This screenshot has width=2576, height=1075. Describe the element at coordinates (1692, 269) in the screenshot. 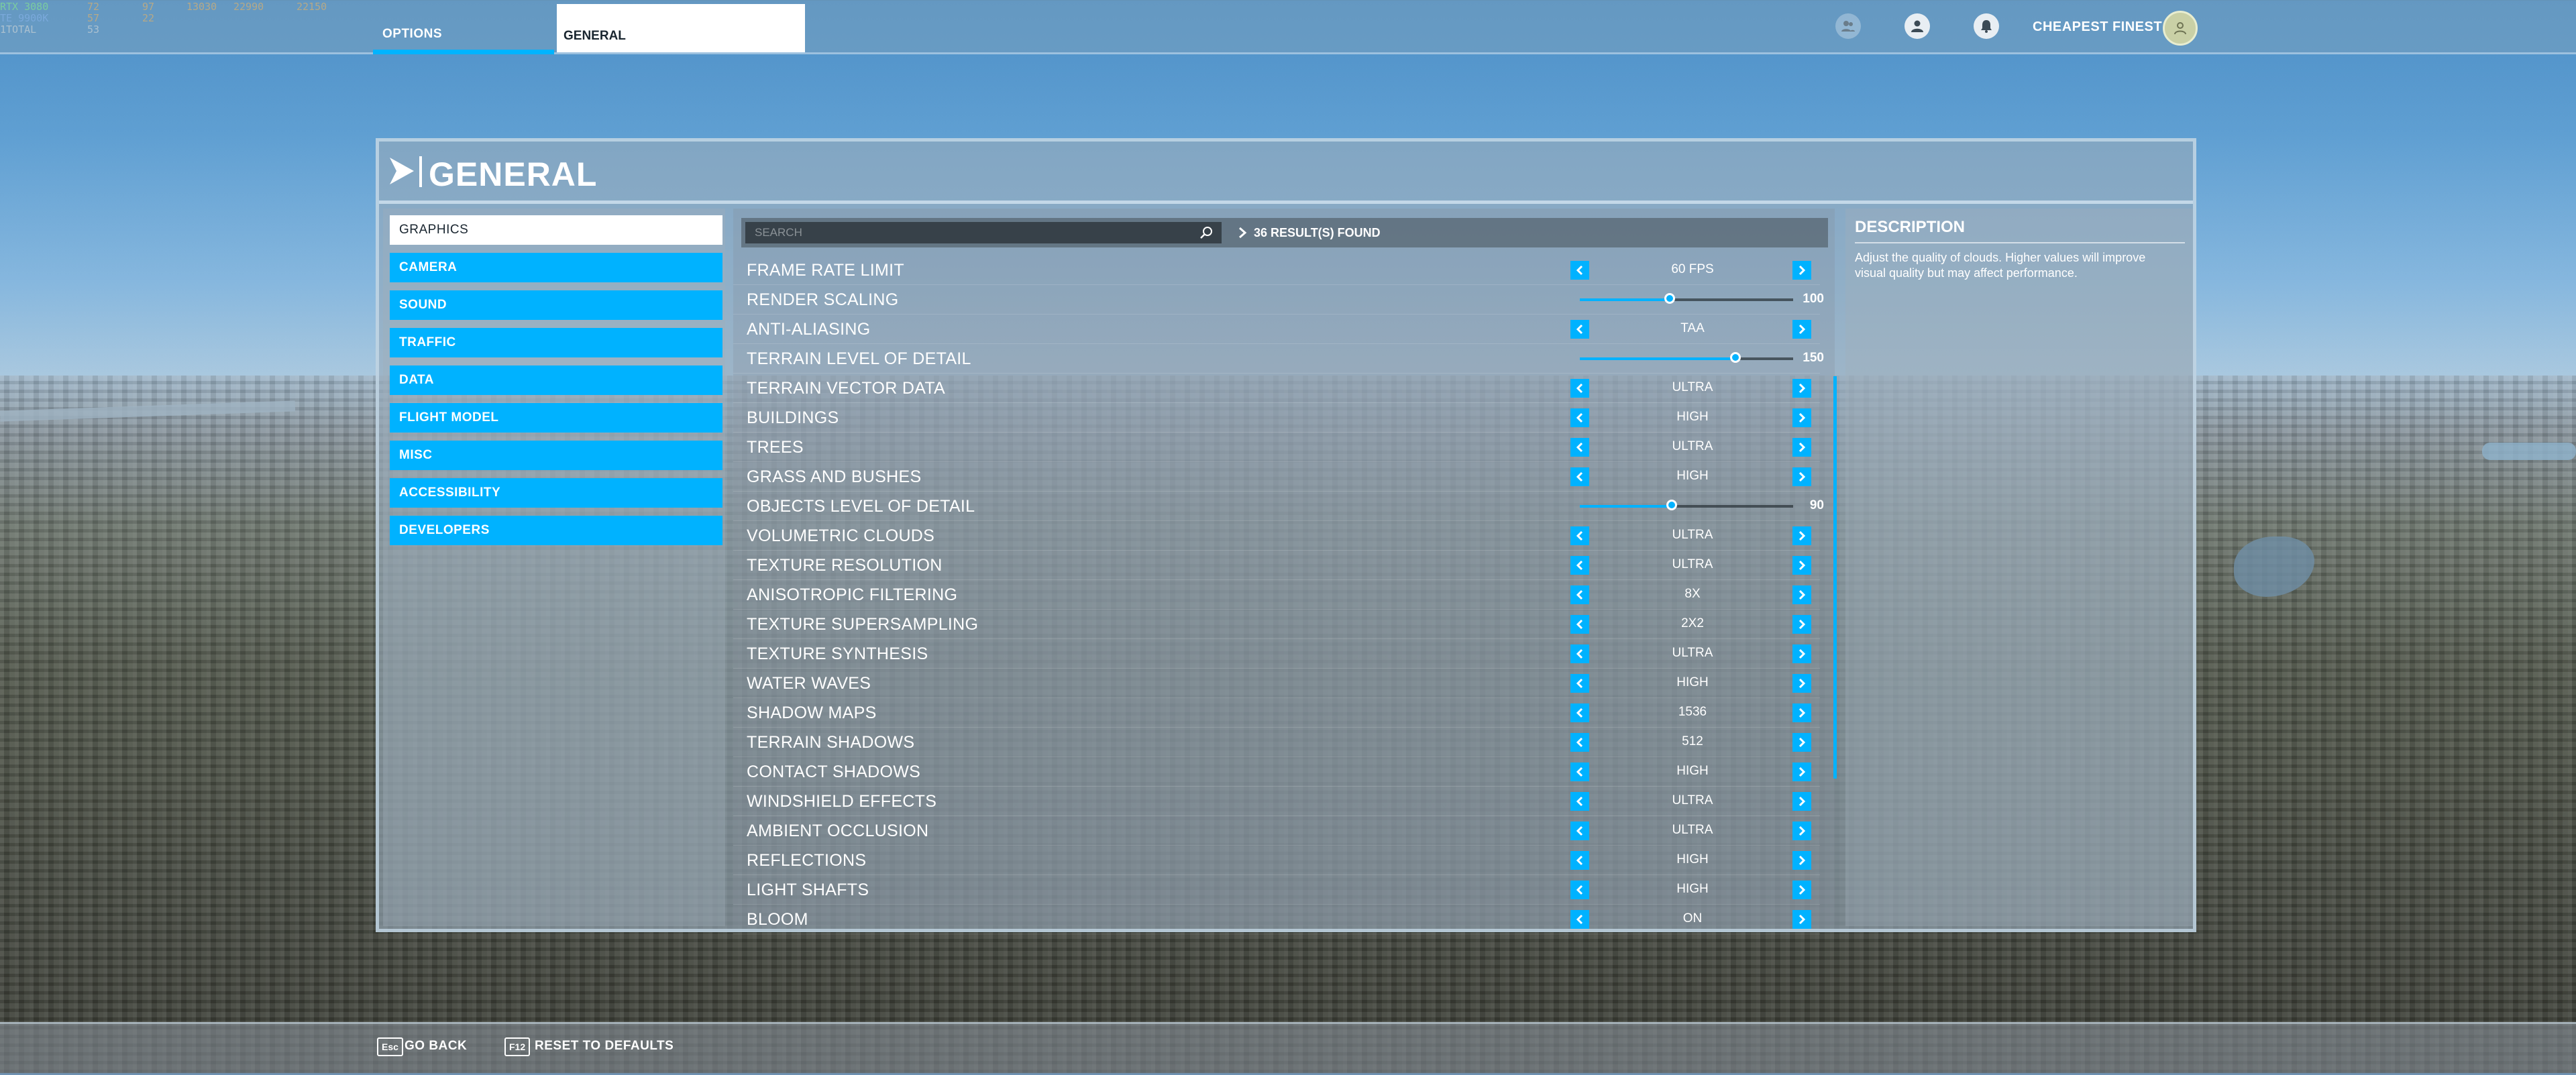

I see `setting-value: 60 FPS` at that location.